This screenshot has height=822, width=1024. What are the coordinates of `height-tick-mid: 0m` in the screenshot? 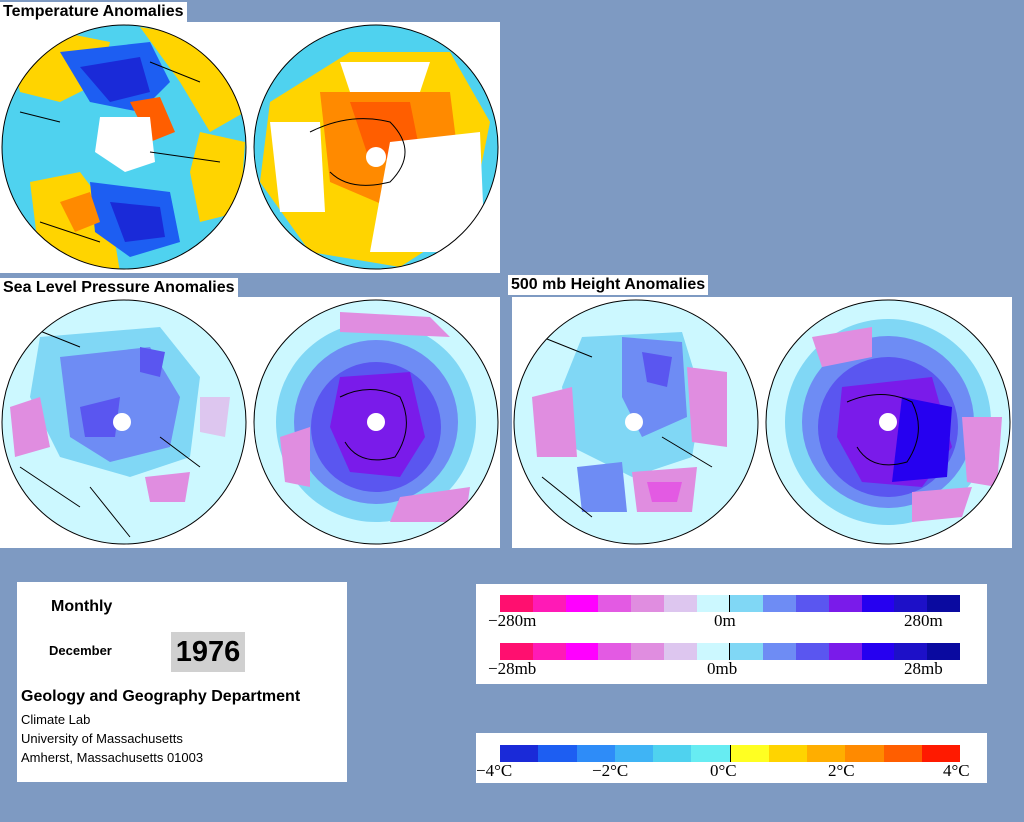 It's located at (725, 620).